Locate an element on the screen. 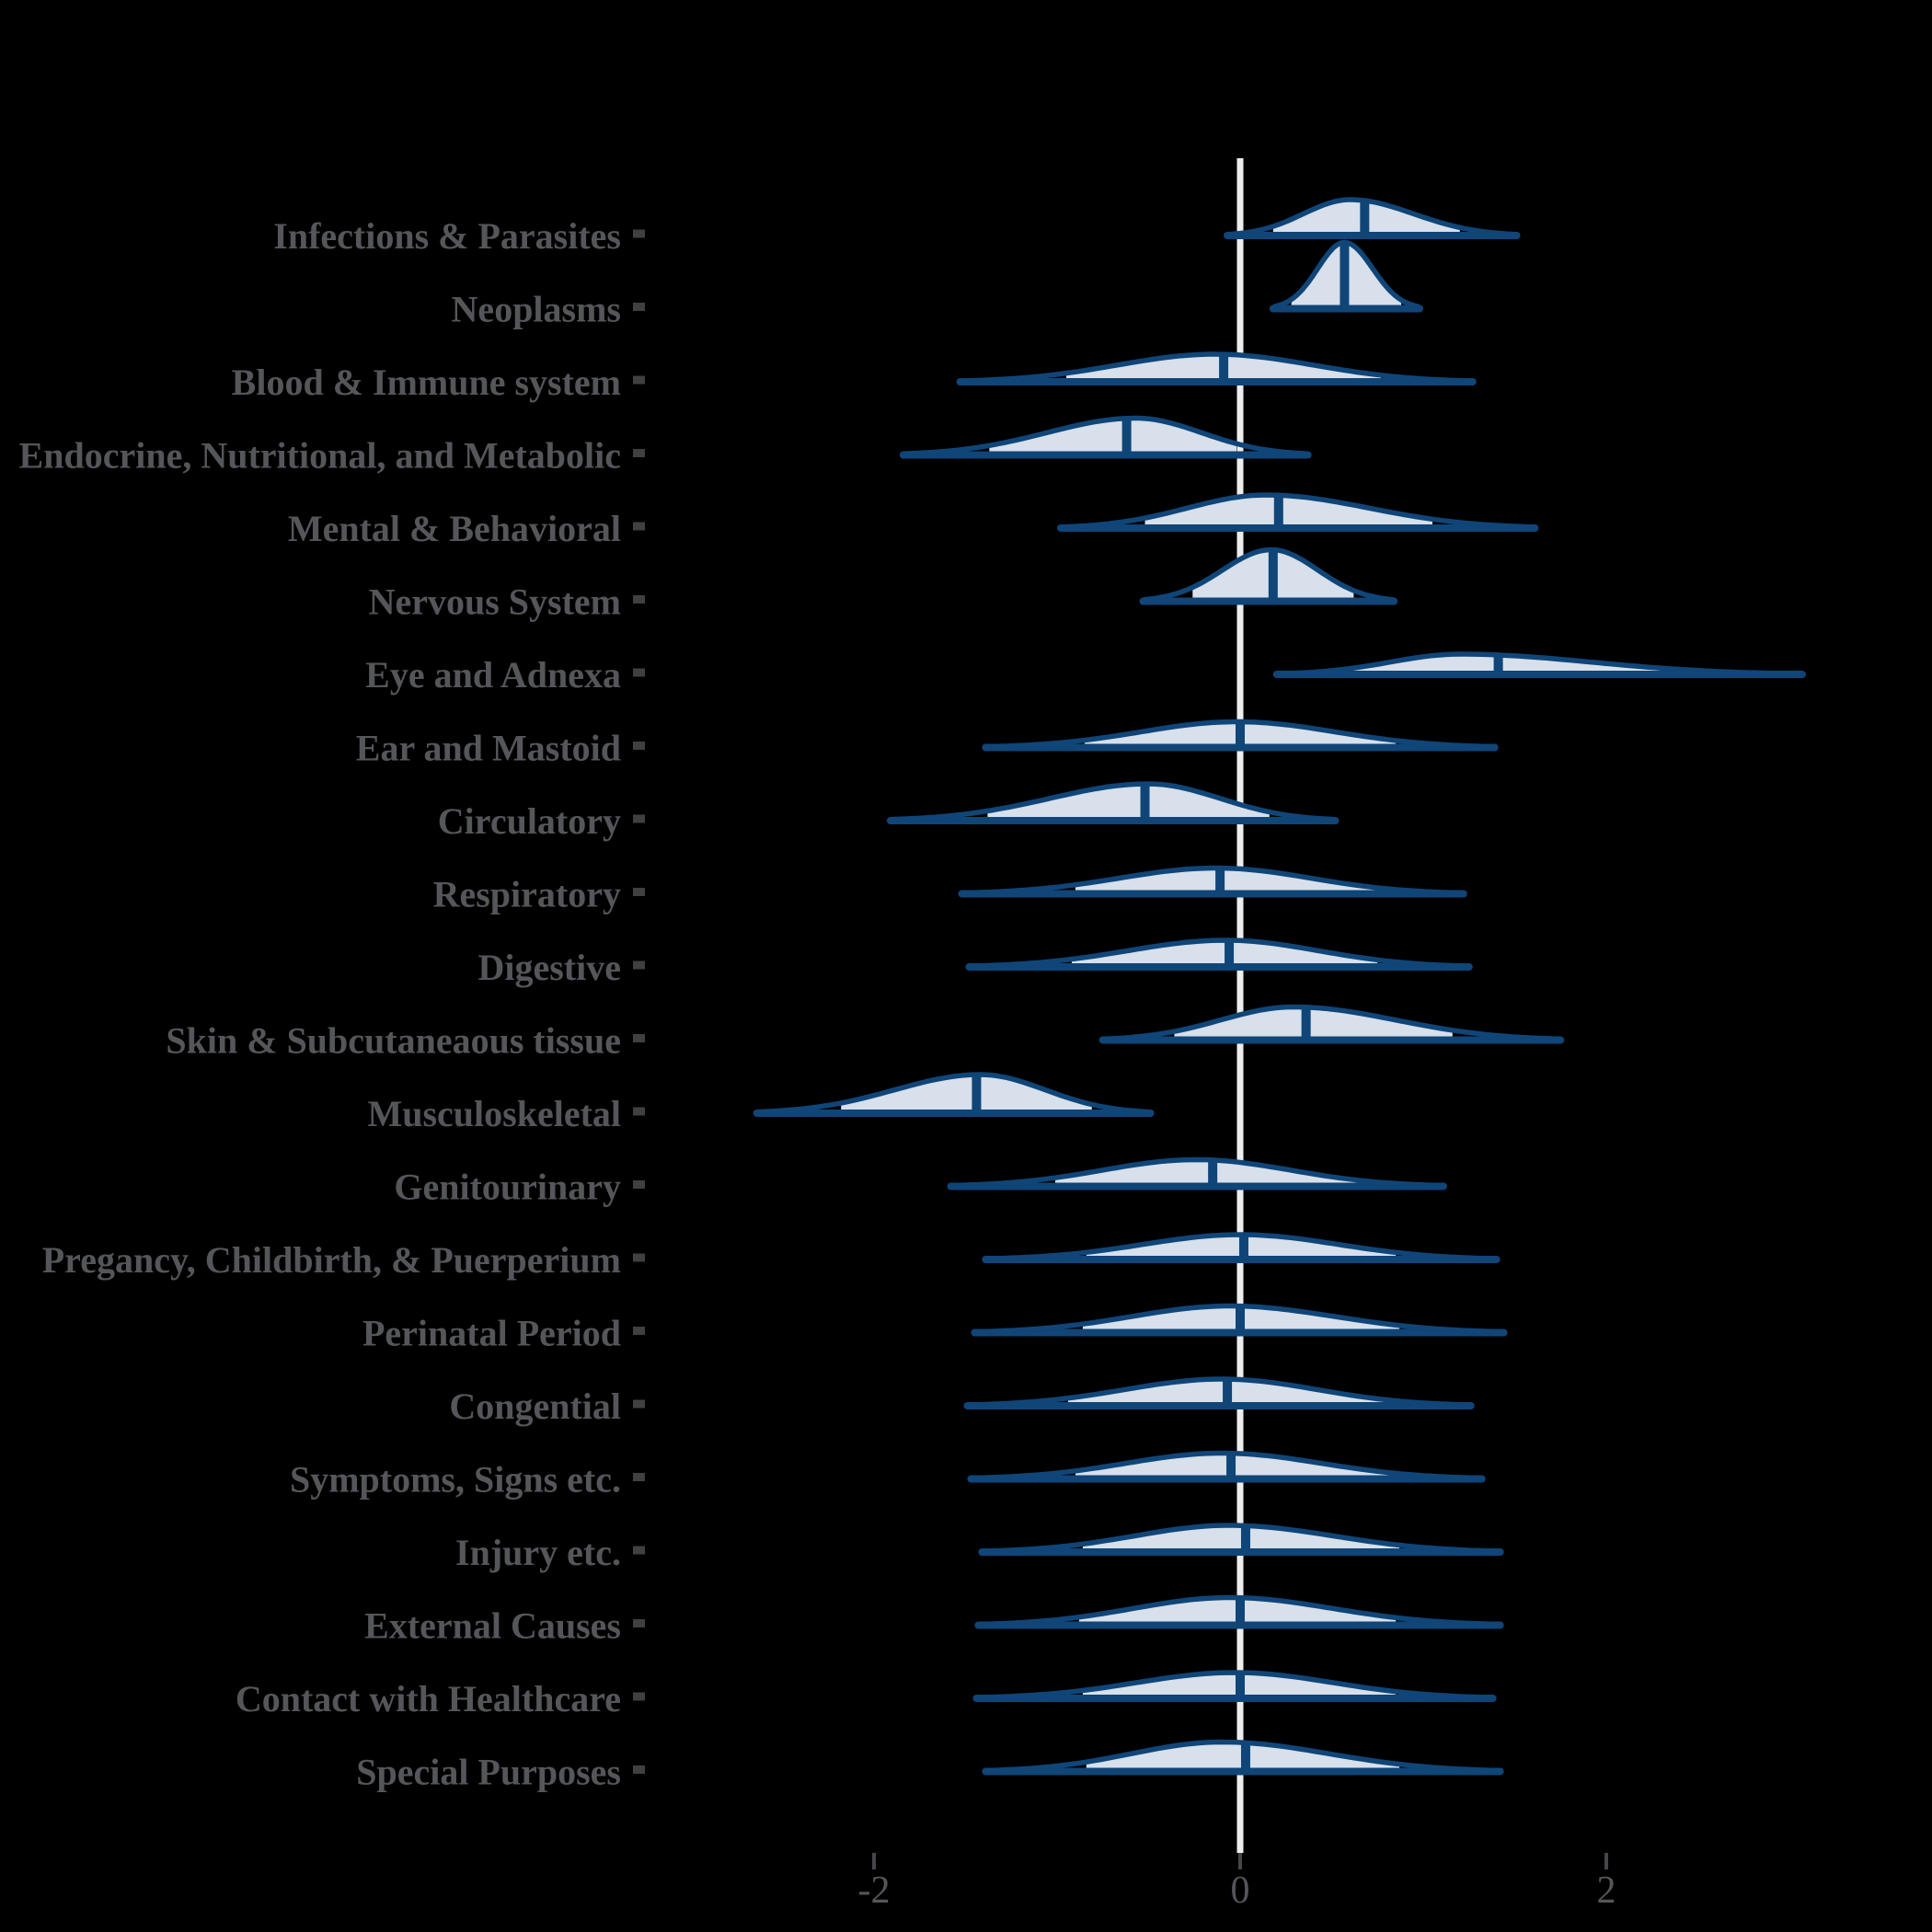 Image resolution: width=1932 pixels, height=1932 pixels. category-label-neoplasms: Neoplasms is located at coordinates (536, 309).